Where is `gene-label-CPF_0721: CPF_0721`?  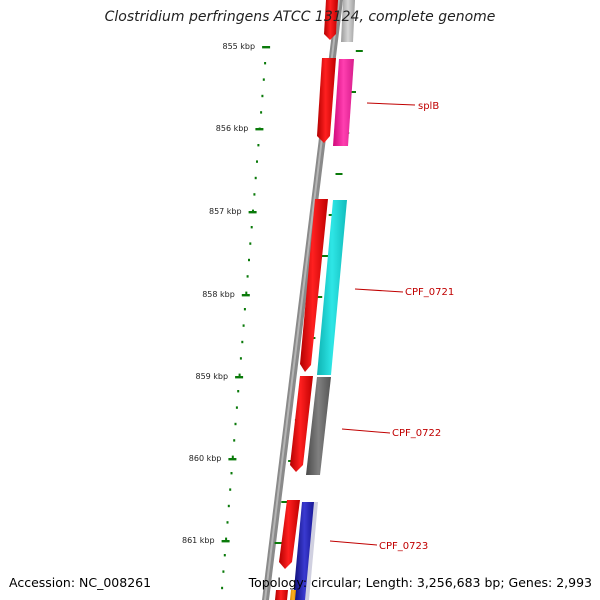
gene-label-CPF_0721: CPF_0721 is located at coordinates (429, 292).